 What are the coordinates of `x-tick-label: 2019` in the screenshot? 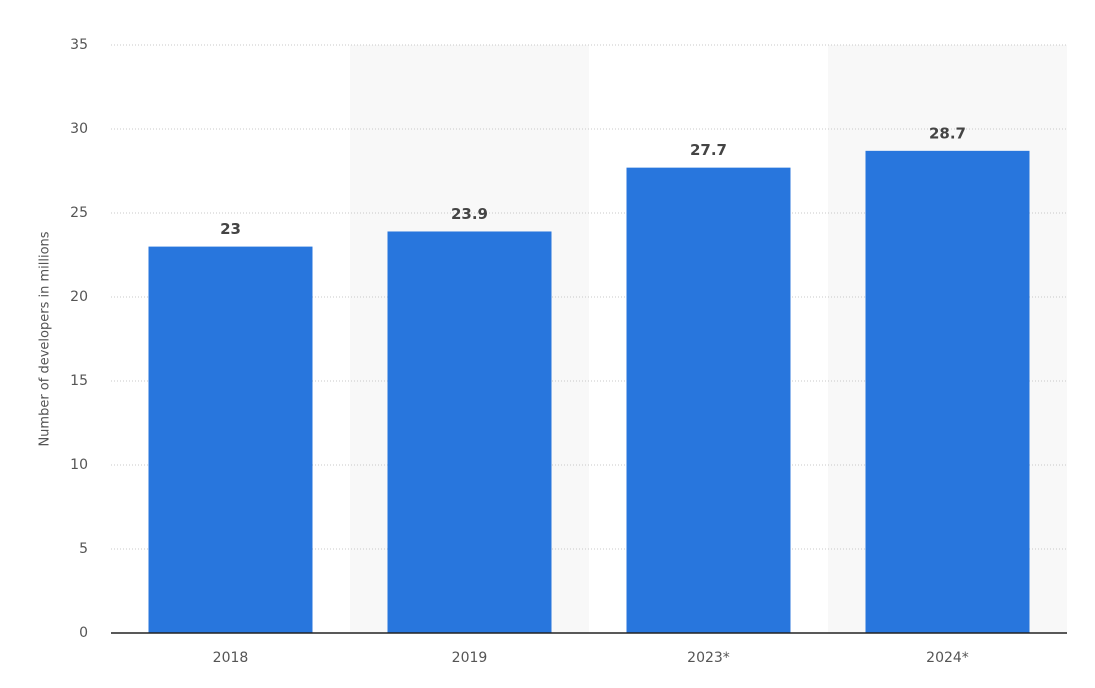 It's located at (470, 658).